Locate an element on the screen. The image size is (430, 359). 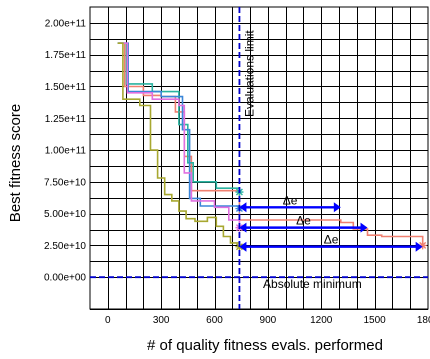
y-tick-label: 0.00e+00 is located at coordinates (65, 278).